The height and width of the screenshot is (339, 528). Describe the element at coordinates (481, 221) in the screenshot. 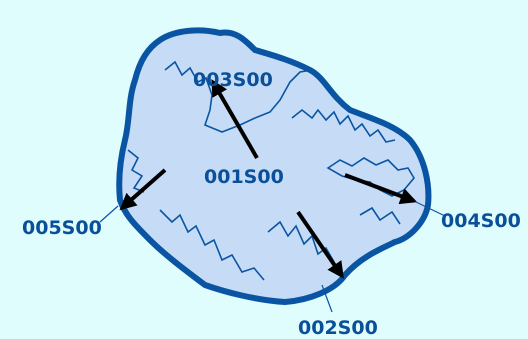

I see `label-east: 004S00` at that location.